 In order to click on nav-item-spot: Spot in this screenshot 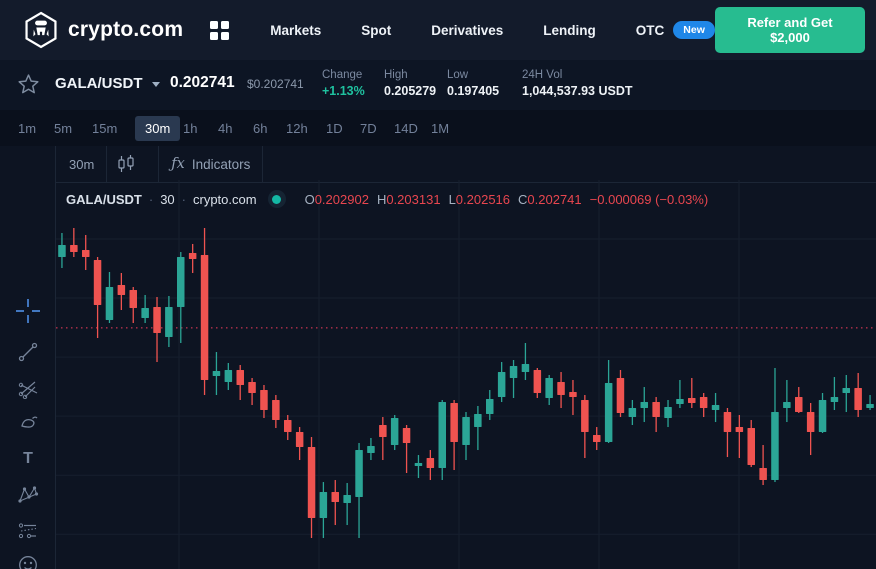, I will do `click(376, 30)`.